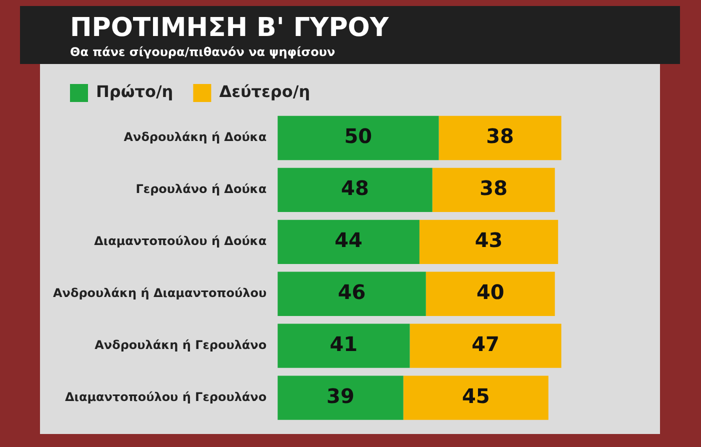 This screenshot has width=701, height=447. What do you see at coordinates (135, 92) in the screenshot?
I see `legend-label: Πρώτο/η` at bounding box center [135, 92].